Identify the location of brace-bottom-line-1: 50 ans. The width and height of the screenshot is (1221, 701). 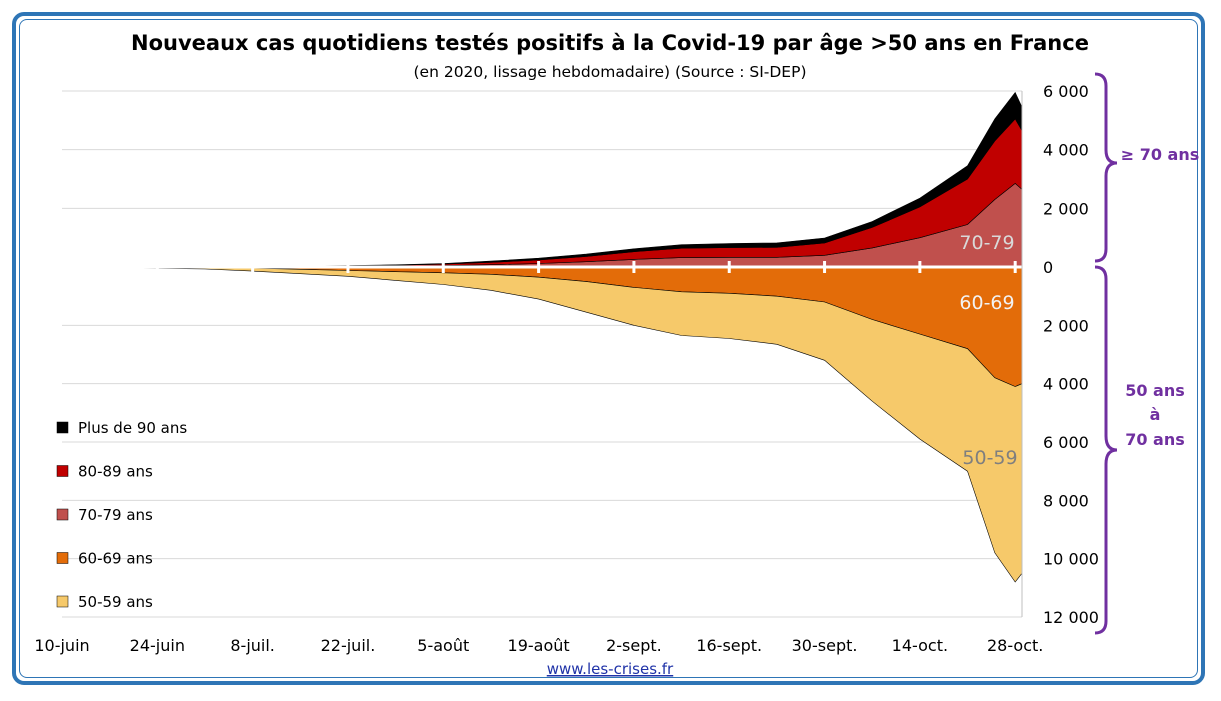
(1155, 390).